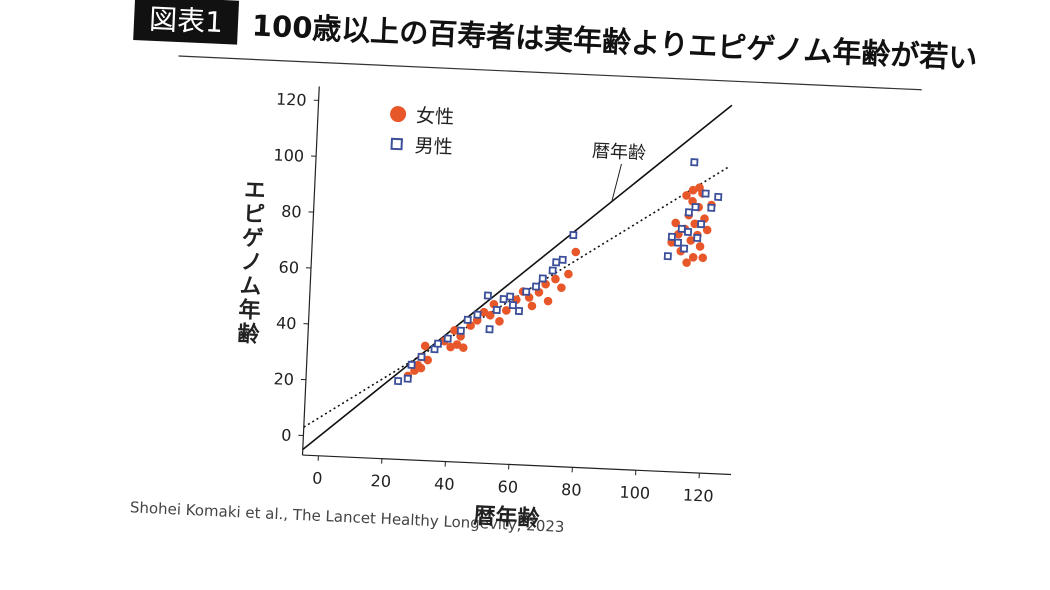  Describe the element at coordinates (634, 493) in the screenshot. I see `x-tick-label: 100` at that location.